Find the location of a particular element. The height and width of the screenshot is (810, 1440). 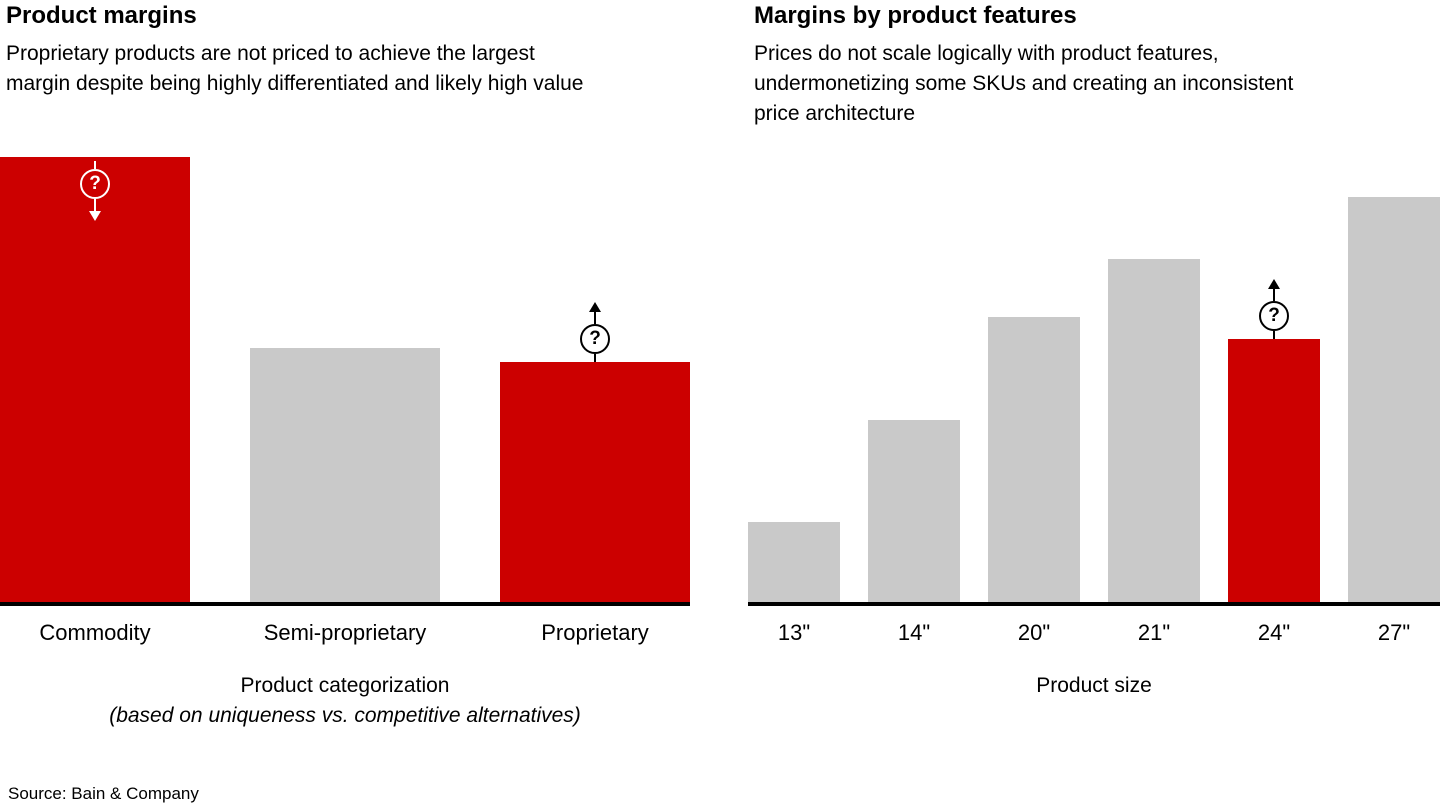

bar-column-24: ? is located at coordinates (1274, 379).